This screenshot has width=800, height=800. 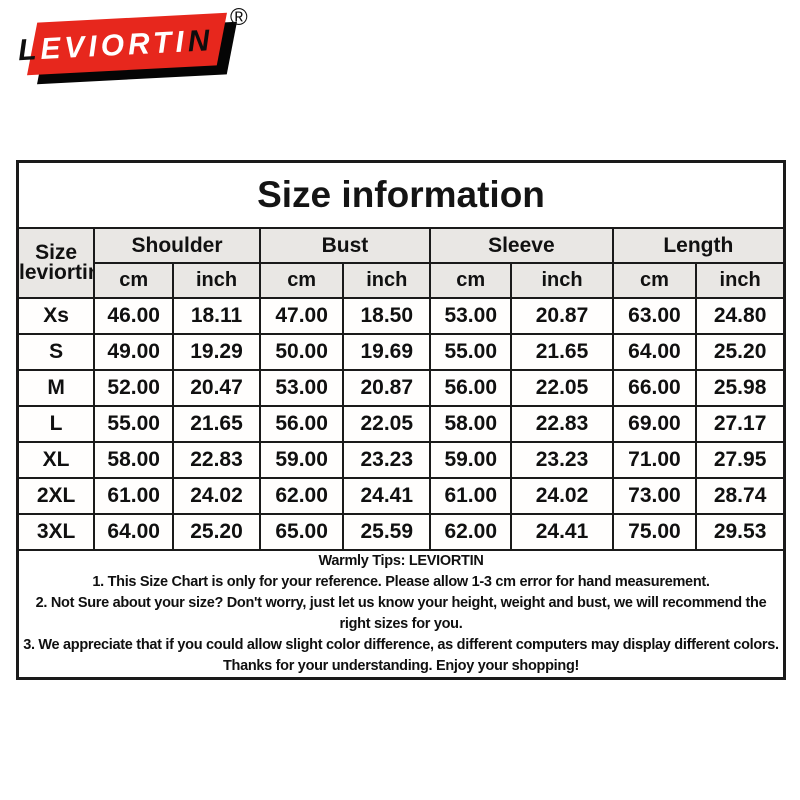 What do you see at coordinates (216, 352) in the screenshot?
I see `size-cell: 19.29` at bounding box center [216, 352].